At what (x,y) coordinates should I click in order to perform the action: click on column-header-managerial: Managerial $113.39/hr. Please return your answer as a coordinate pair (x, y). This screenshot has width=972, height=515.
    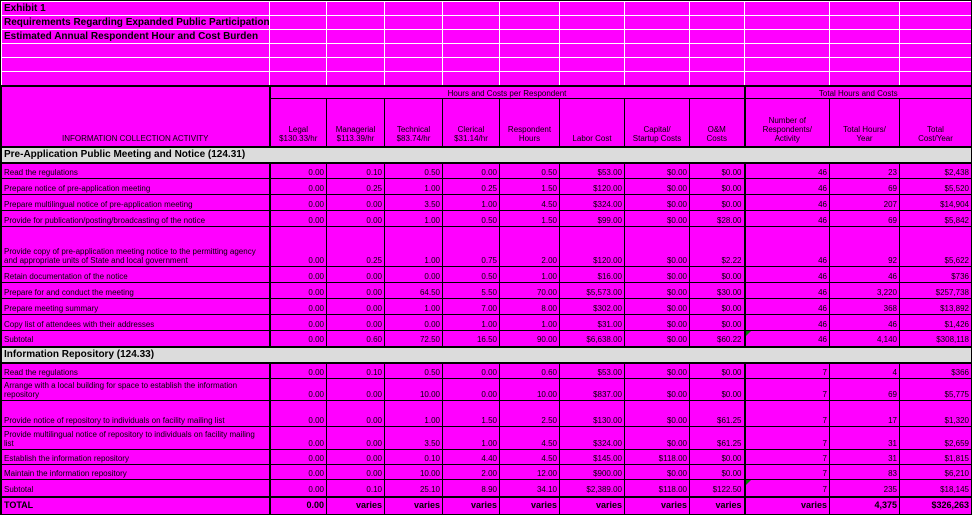
    Looking at the image, I should click on (355, 123).